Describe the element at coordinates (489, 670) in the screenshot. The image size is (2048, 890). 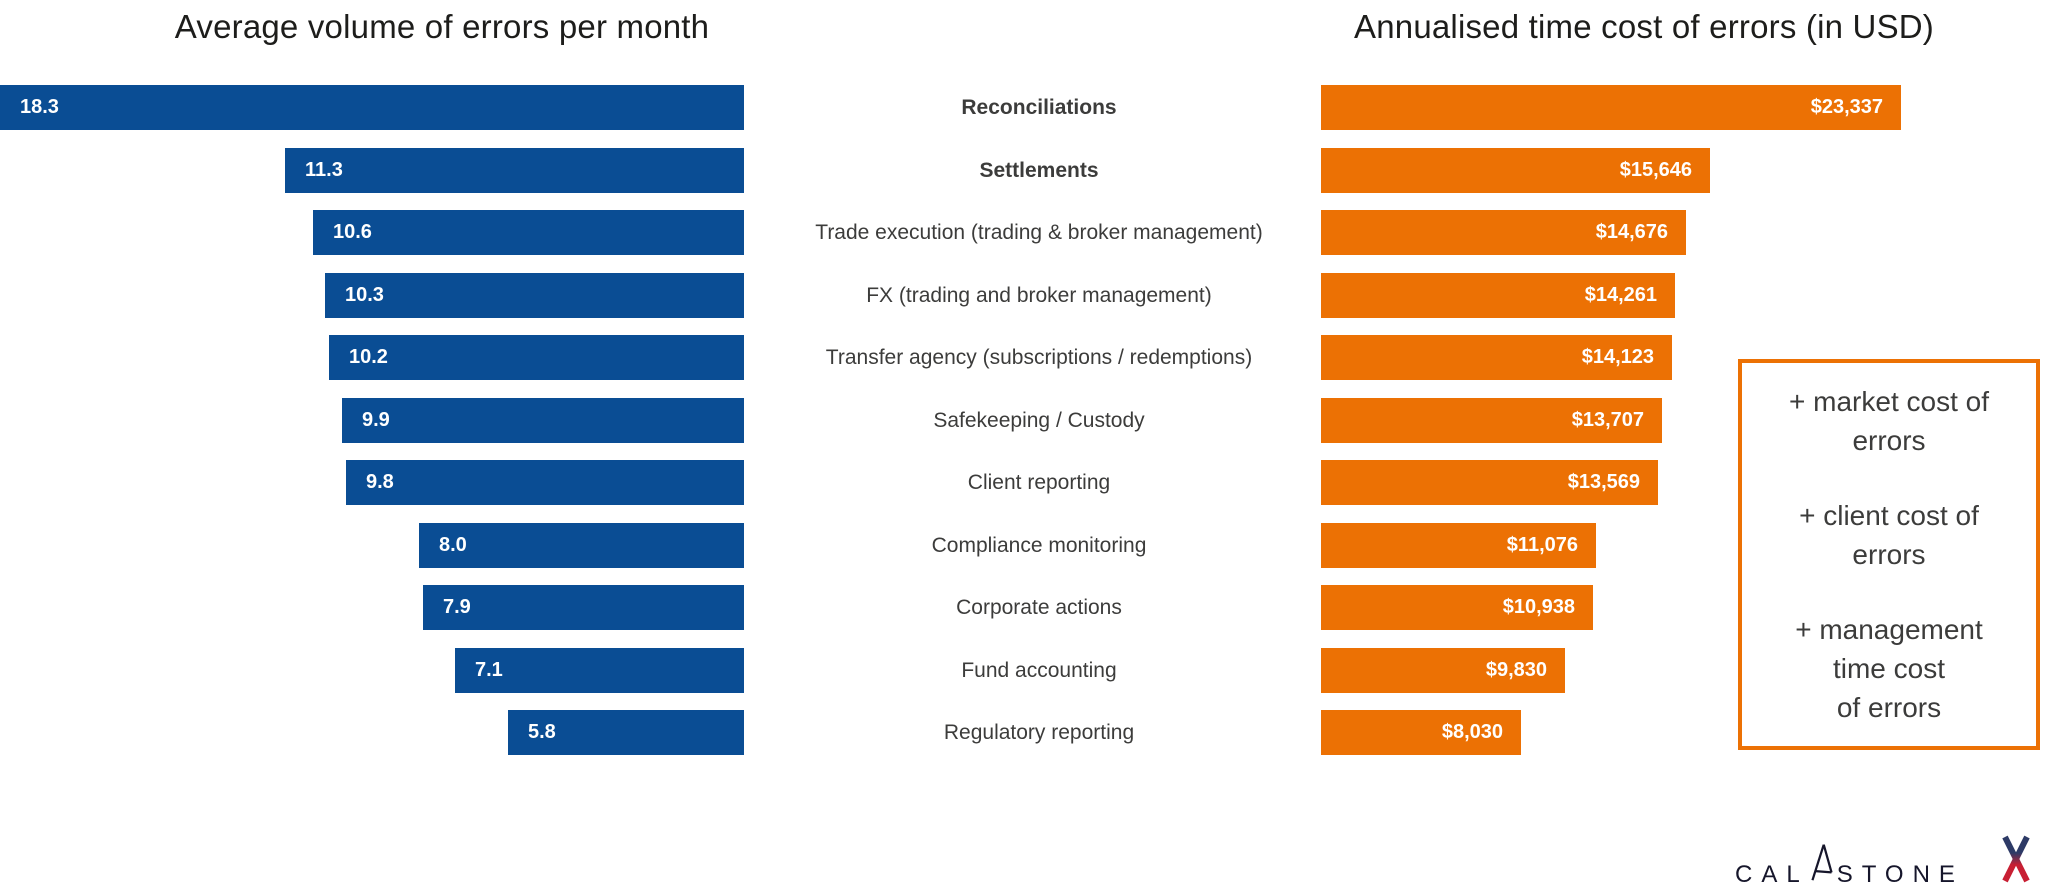
I see `volume-value-label: 7.1` at that location.